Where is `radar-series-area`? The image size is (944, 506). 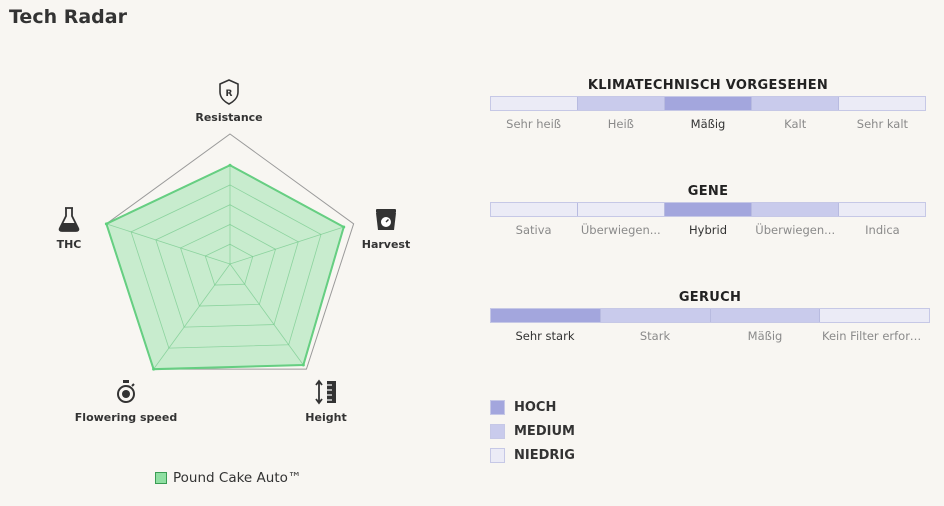
radar-series-area is located at coordinates (225, 267).